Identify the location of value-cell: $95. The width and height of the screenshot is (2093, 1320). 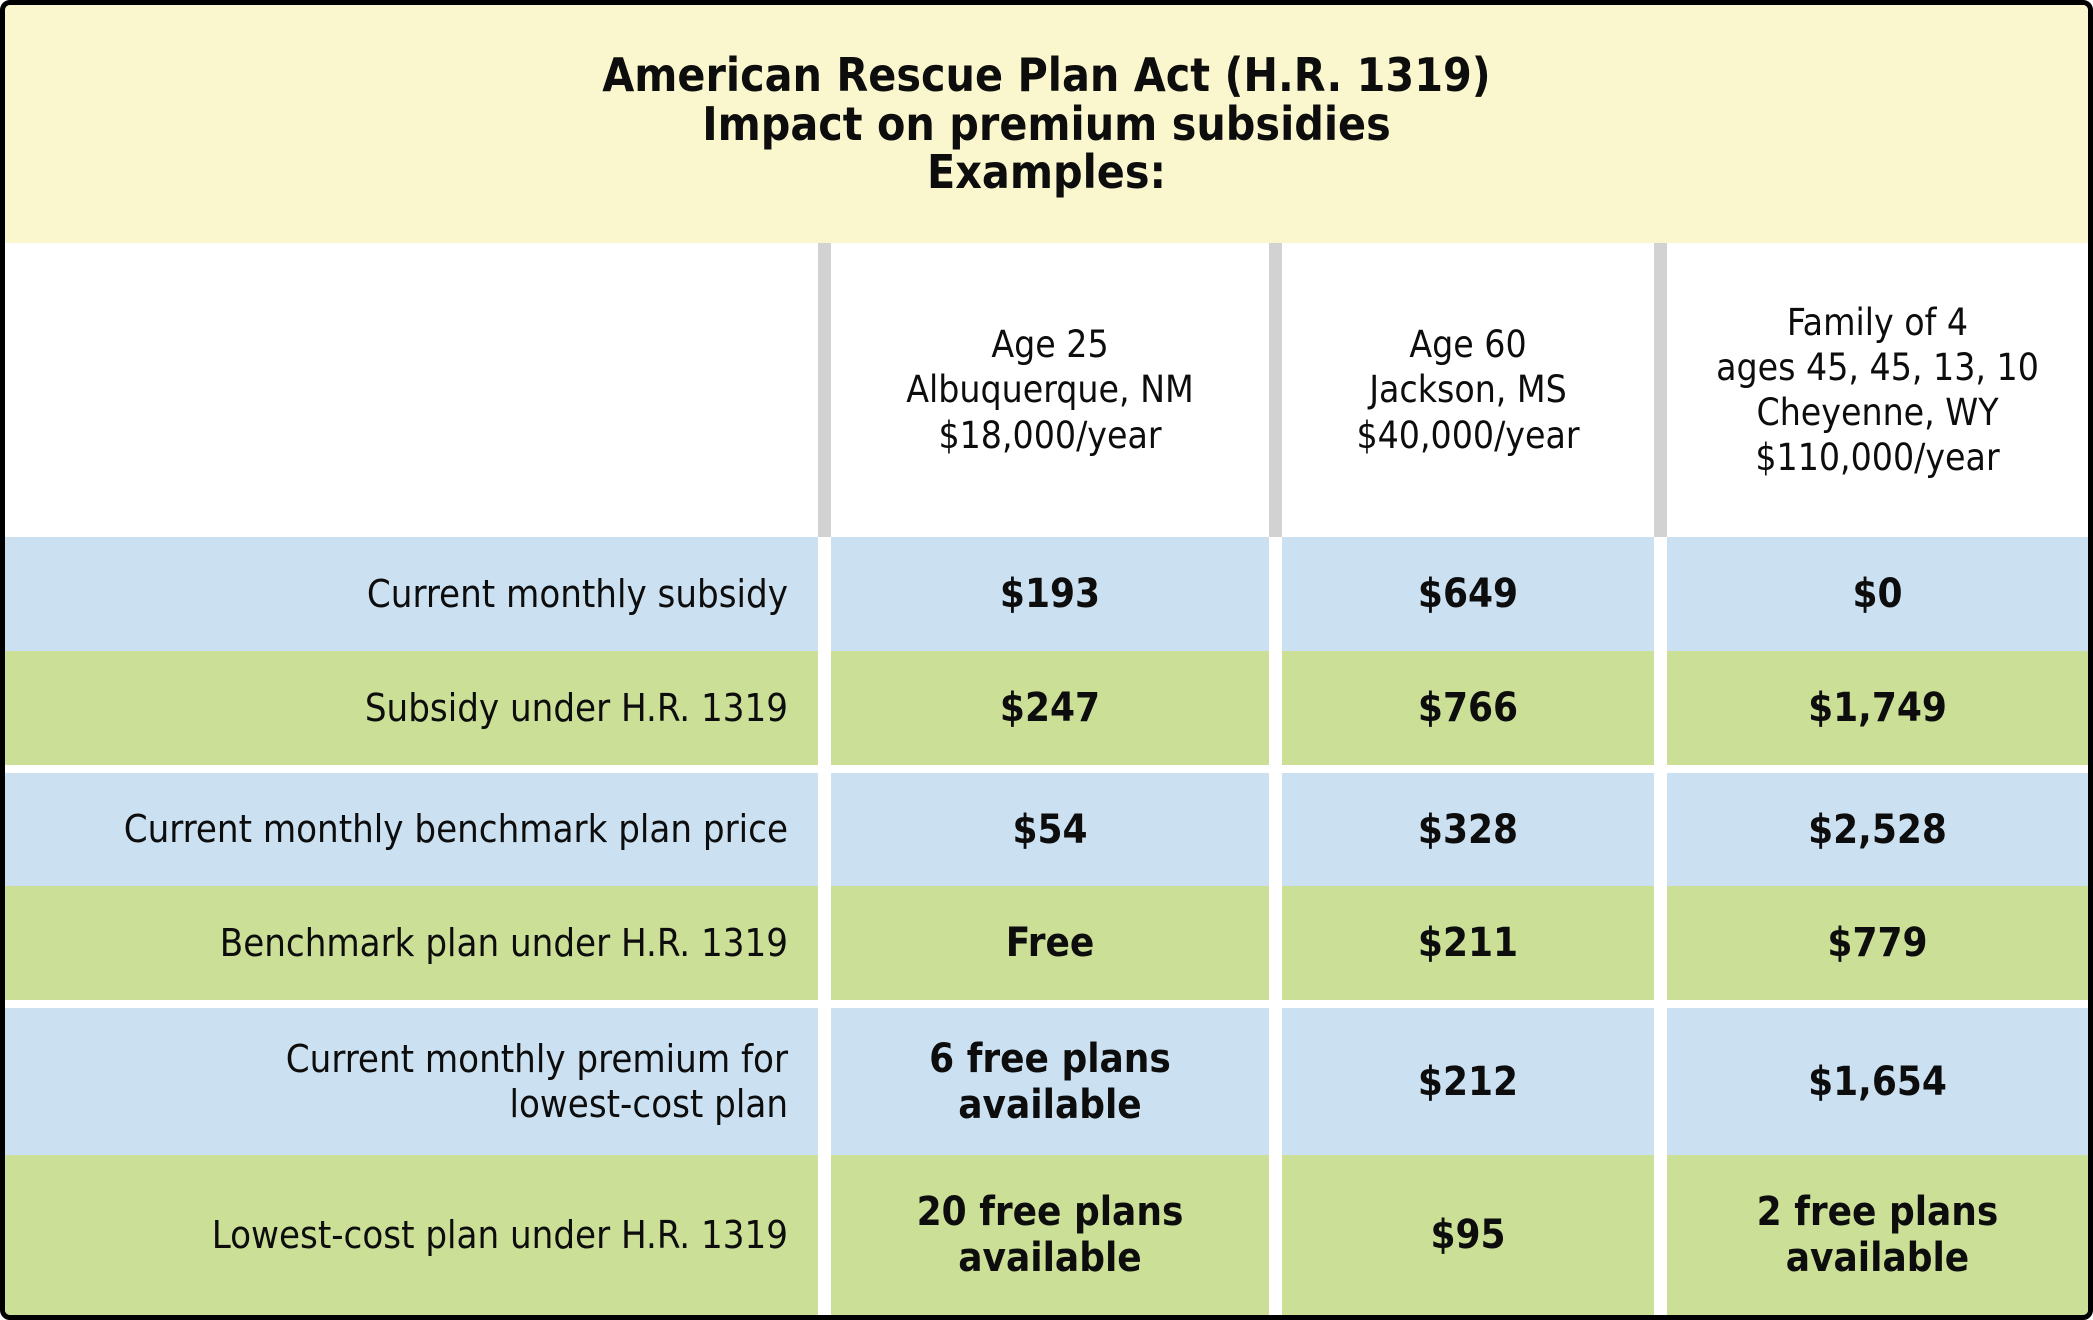
(1468, 1235).